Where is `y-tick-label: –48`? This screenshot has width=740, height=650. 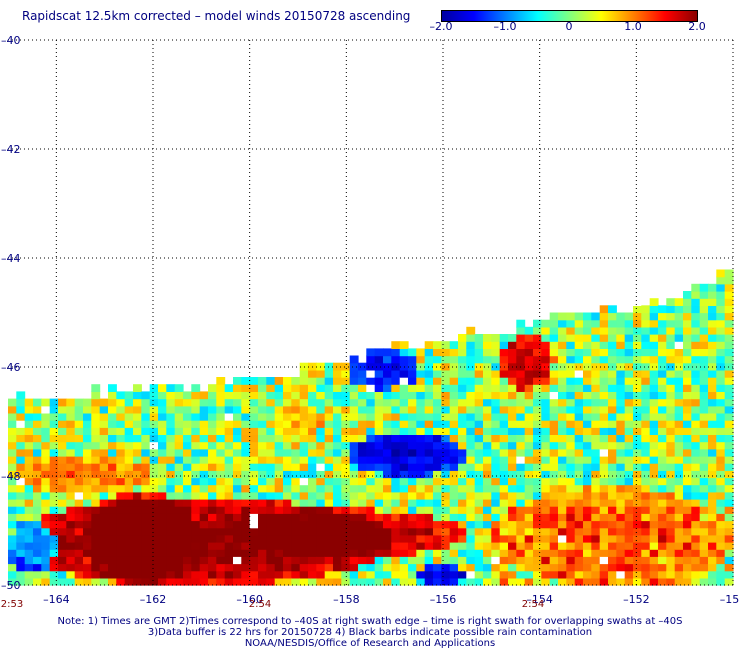
y-tick-label: –48 is located at coordinates (11, 476).